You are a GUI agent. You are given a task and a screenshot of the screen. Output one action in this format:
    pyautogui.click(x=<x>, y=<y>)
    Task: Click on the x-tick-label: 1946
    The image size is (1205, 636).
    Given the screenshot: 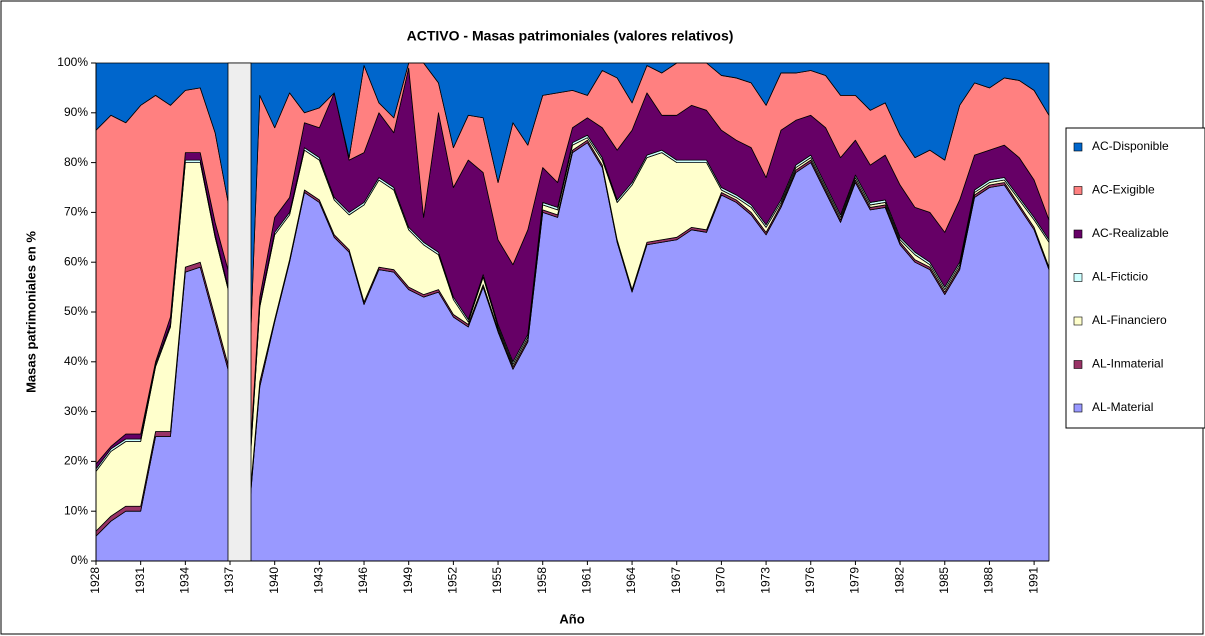 What is the action you would take?
    pyautogui.click(x=363, y=580)
    